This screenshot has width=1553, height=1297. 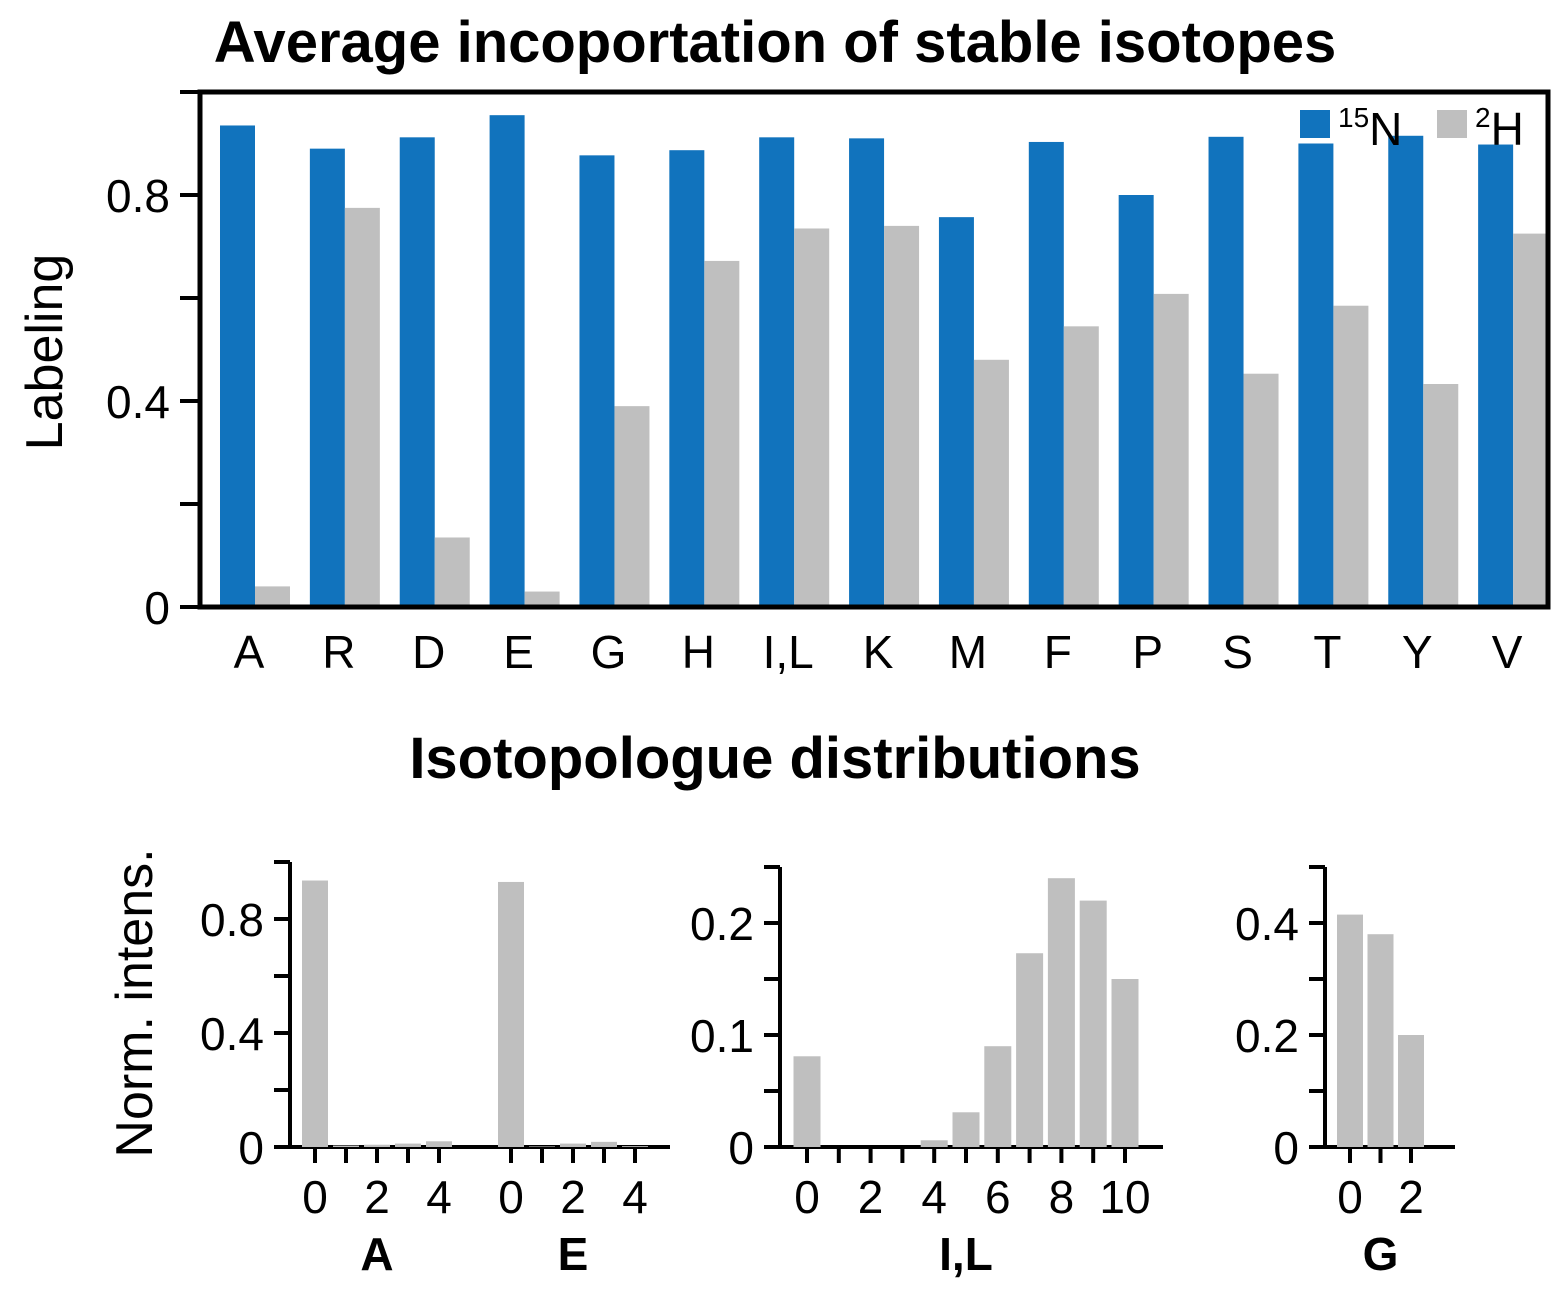 What do you see at coordinates (867, 372) in the screenshot?
I see `bar-15N-K` at bounding box center [867, 372].